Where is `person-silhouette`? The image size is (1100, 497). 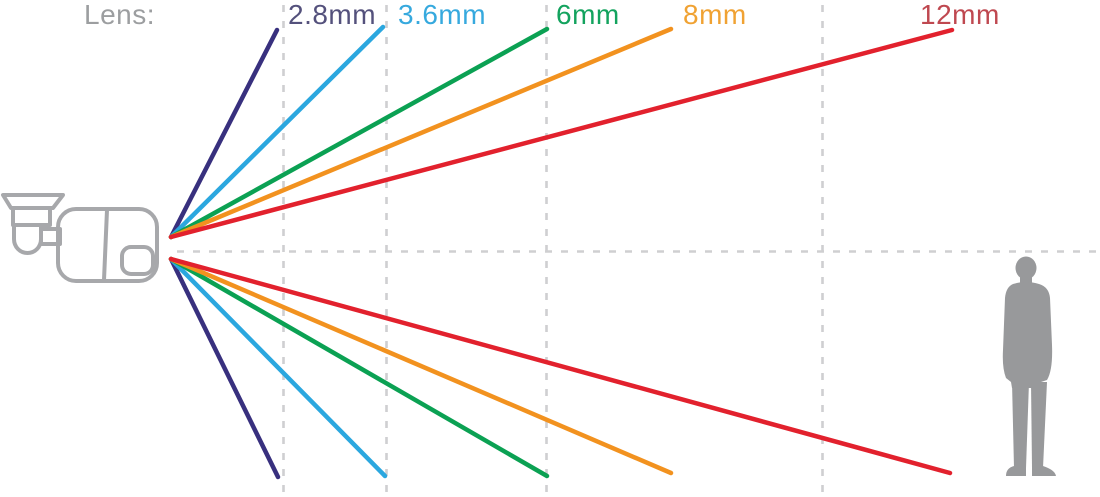
person-silhouette is located at coordinates (1029, 366).